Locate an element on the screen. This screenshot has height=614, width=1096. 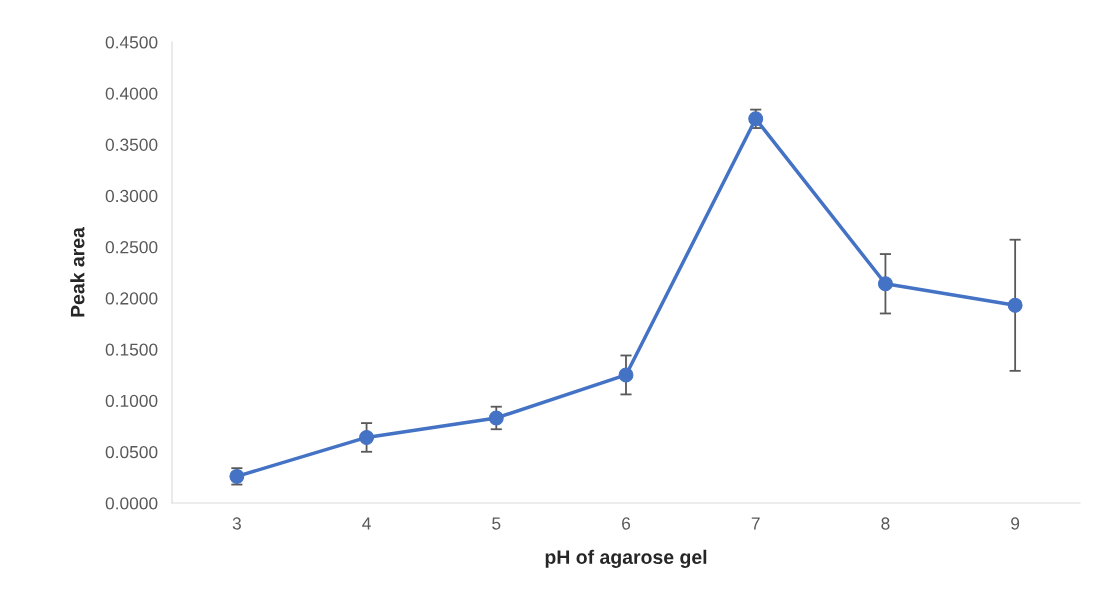
x-tick-label: 7 is located at coordinates (755, 523).